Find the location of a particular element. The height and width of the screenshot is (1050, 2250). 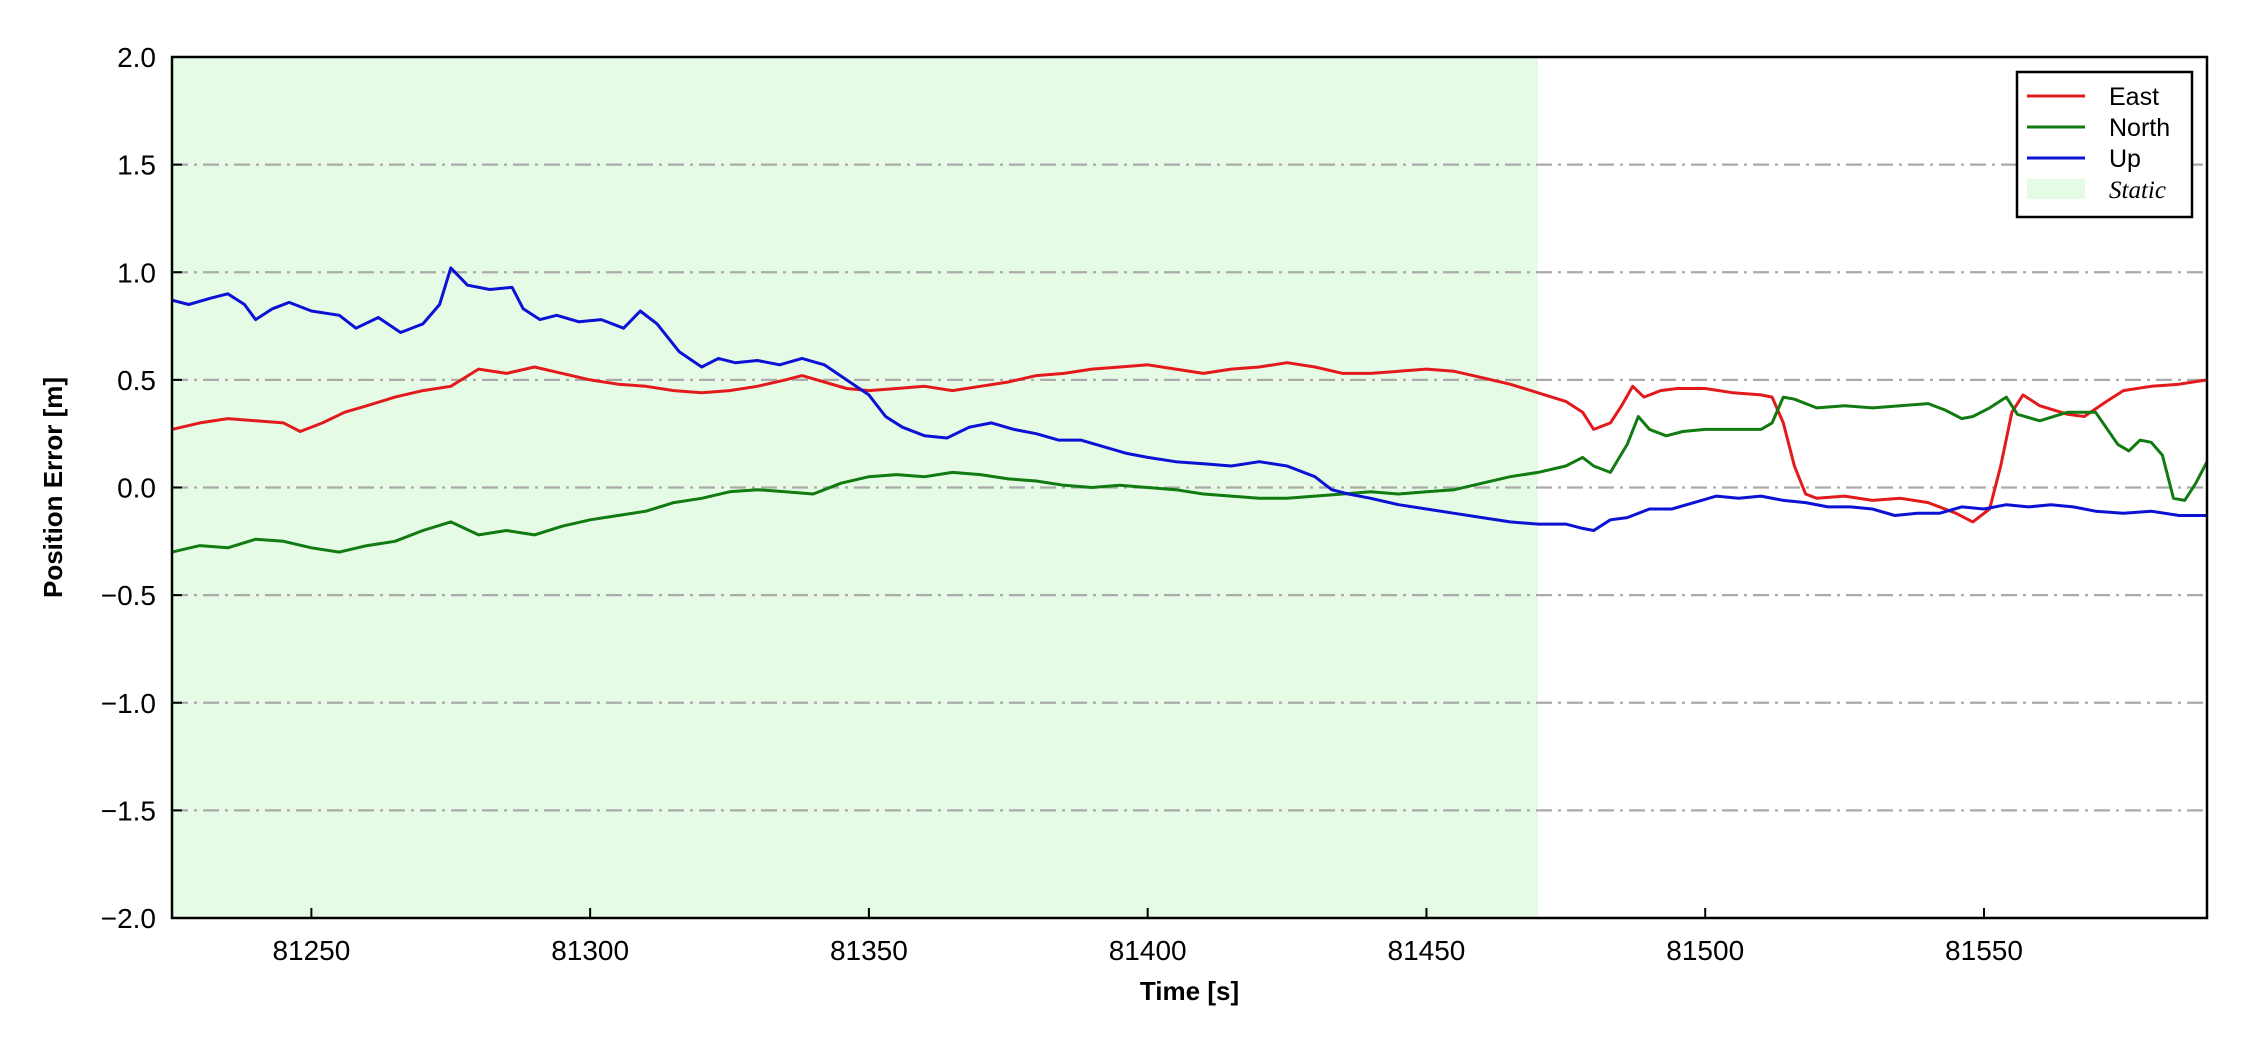

x-tick-label: 81350 is located at coordinates (869, 950).